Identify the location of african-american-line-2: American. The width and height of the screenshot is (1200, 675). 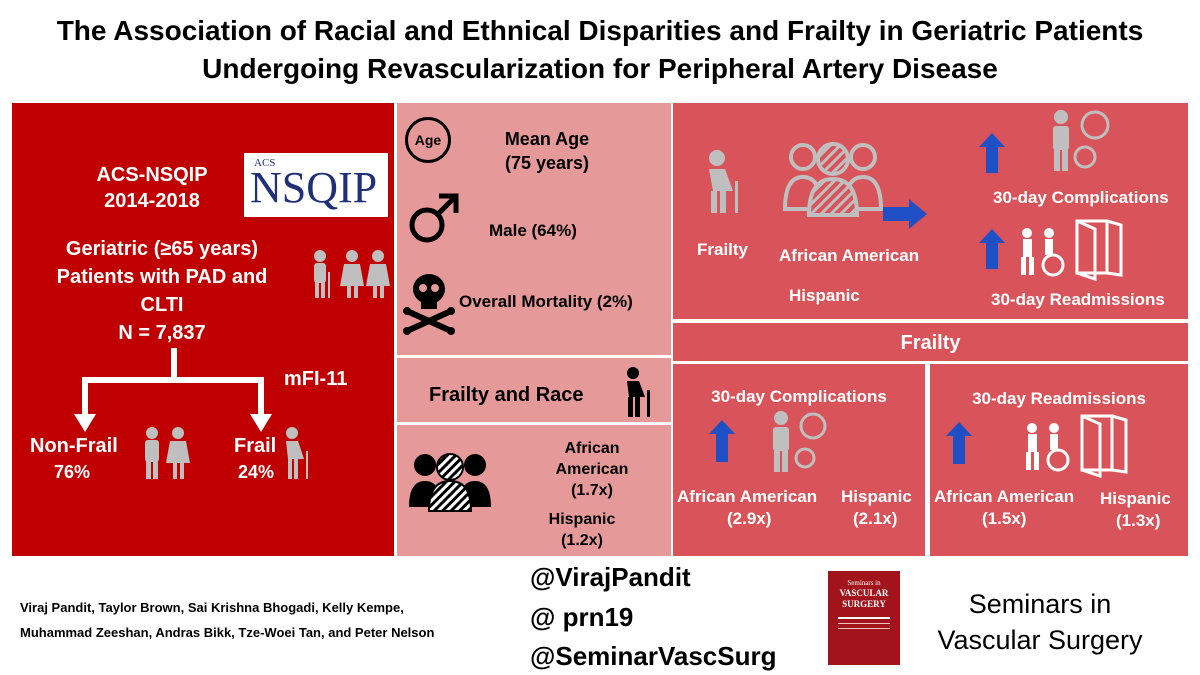
(592, 469).